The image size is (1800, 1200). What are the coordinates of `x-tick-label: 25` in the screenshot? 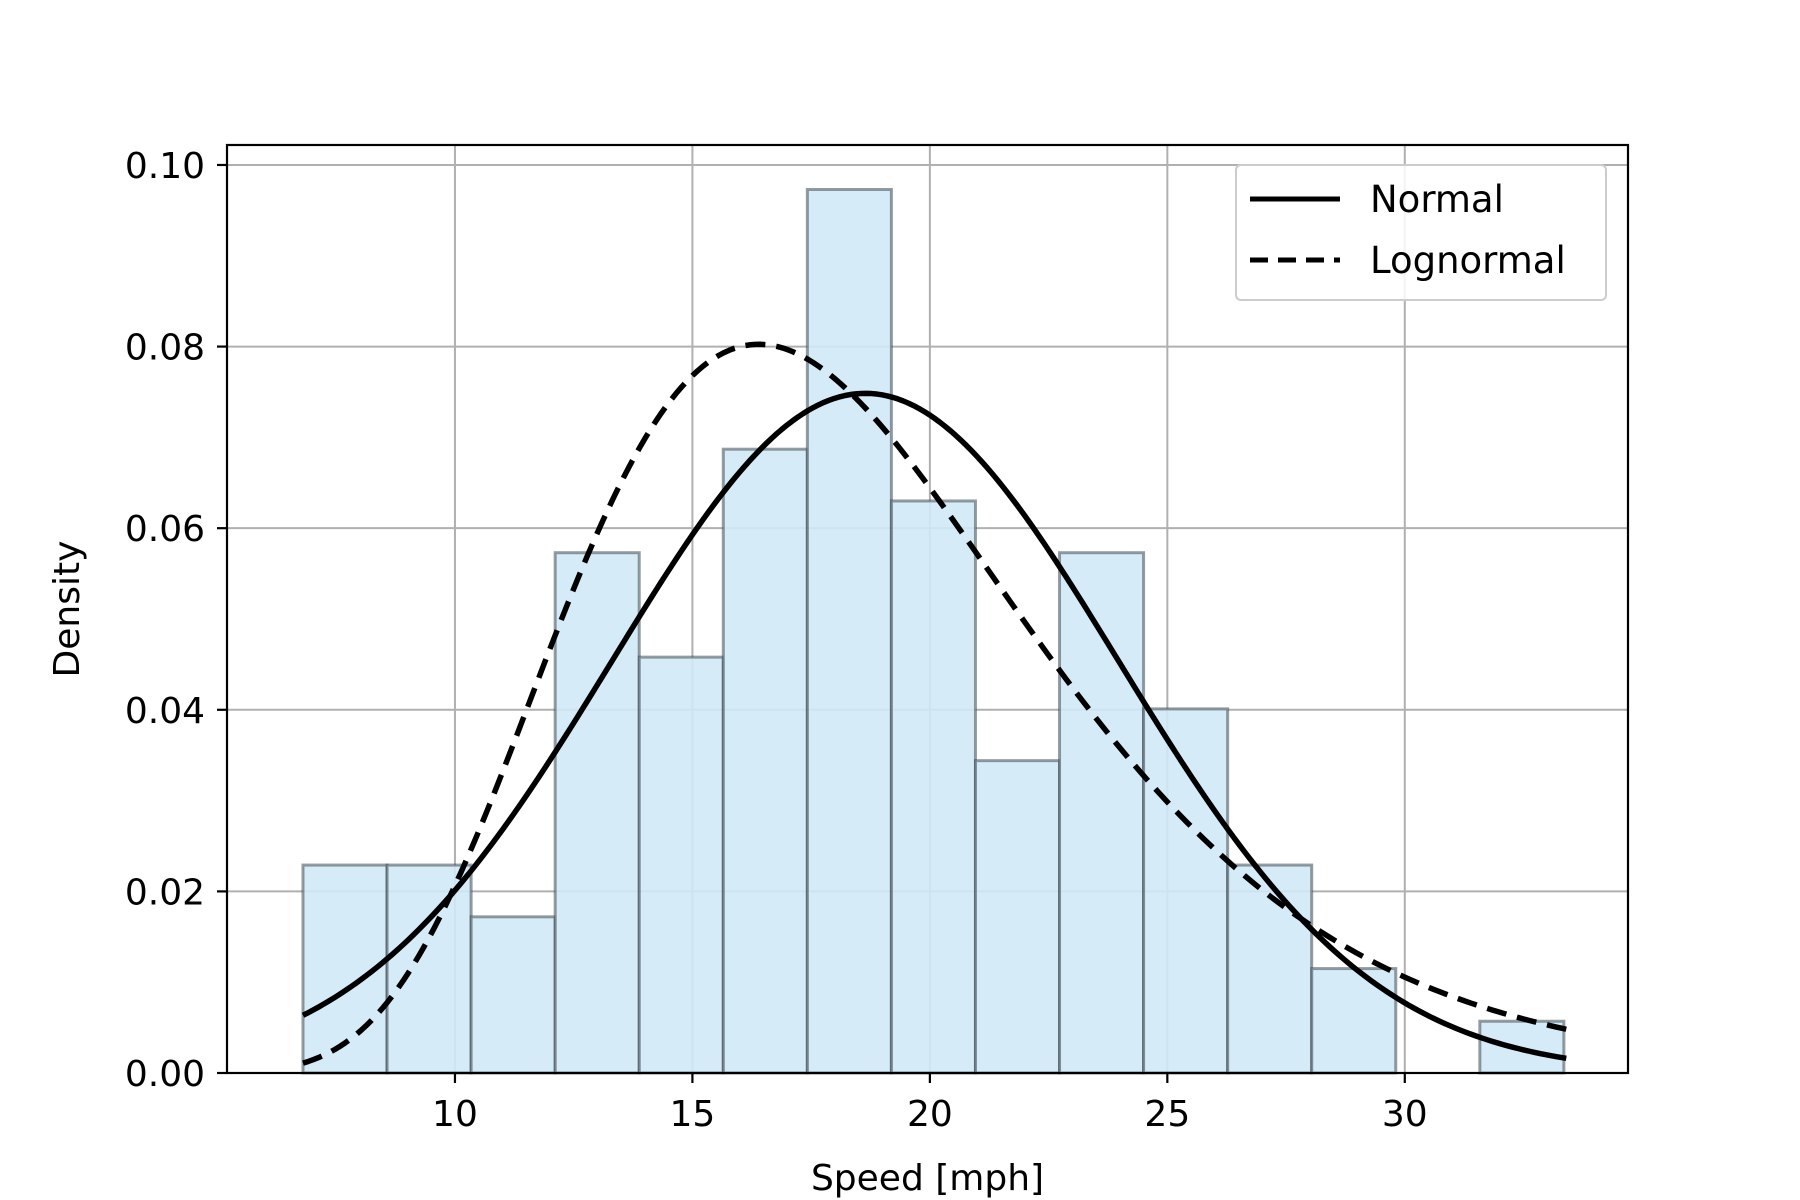 It's located at (1167, 1114).